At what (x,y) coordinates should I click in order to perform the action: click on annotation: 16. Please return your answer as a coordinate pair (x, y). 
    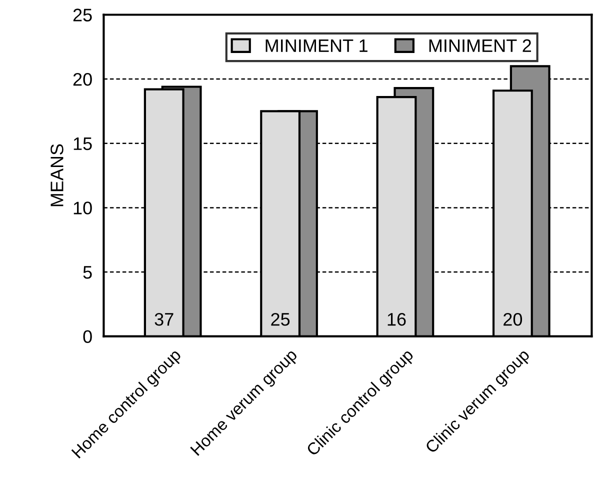
    Looking at the image, I should click on (397, 319).